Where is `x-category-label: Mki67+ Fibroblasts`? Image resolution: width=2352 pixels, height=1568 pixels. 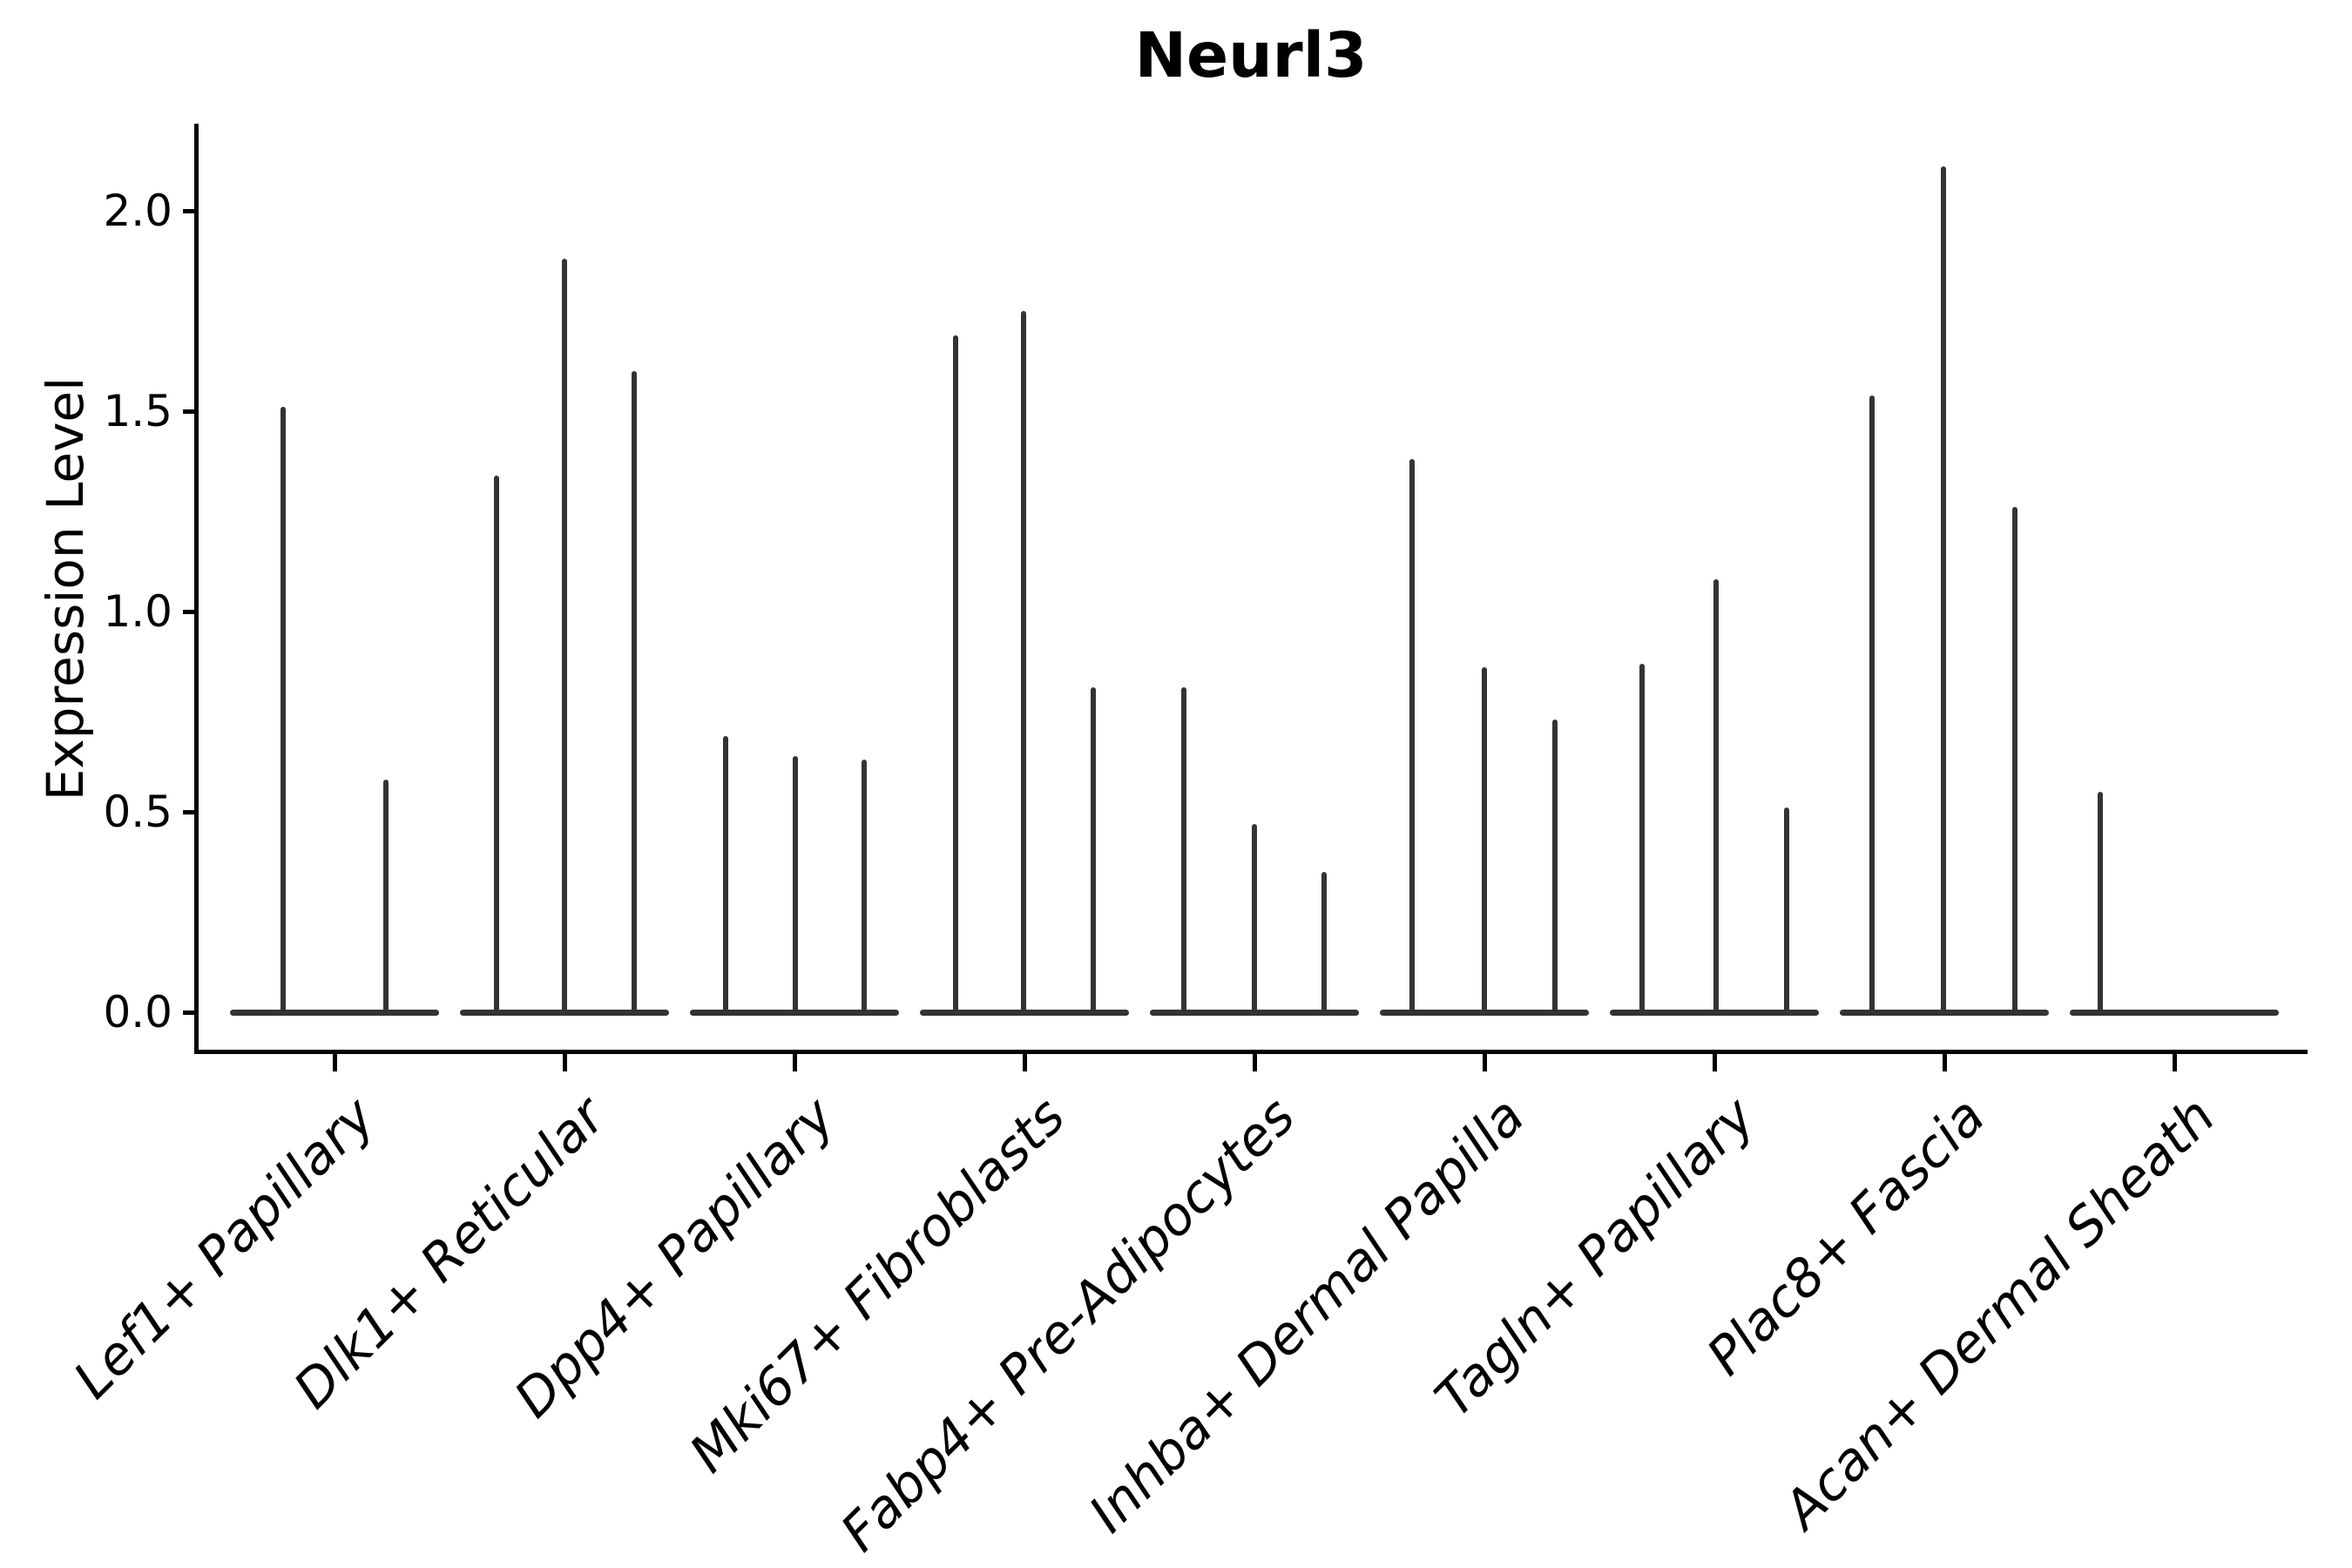 x-category-label: Mki67+ Fibroblasts is located at coordinates (878, 1285).